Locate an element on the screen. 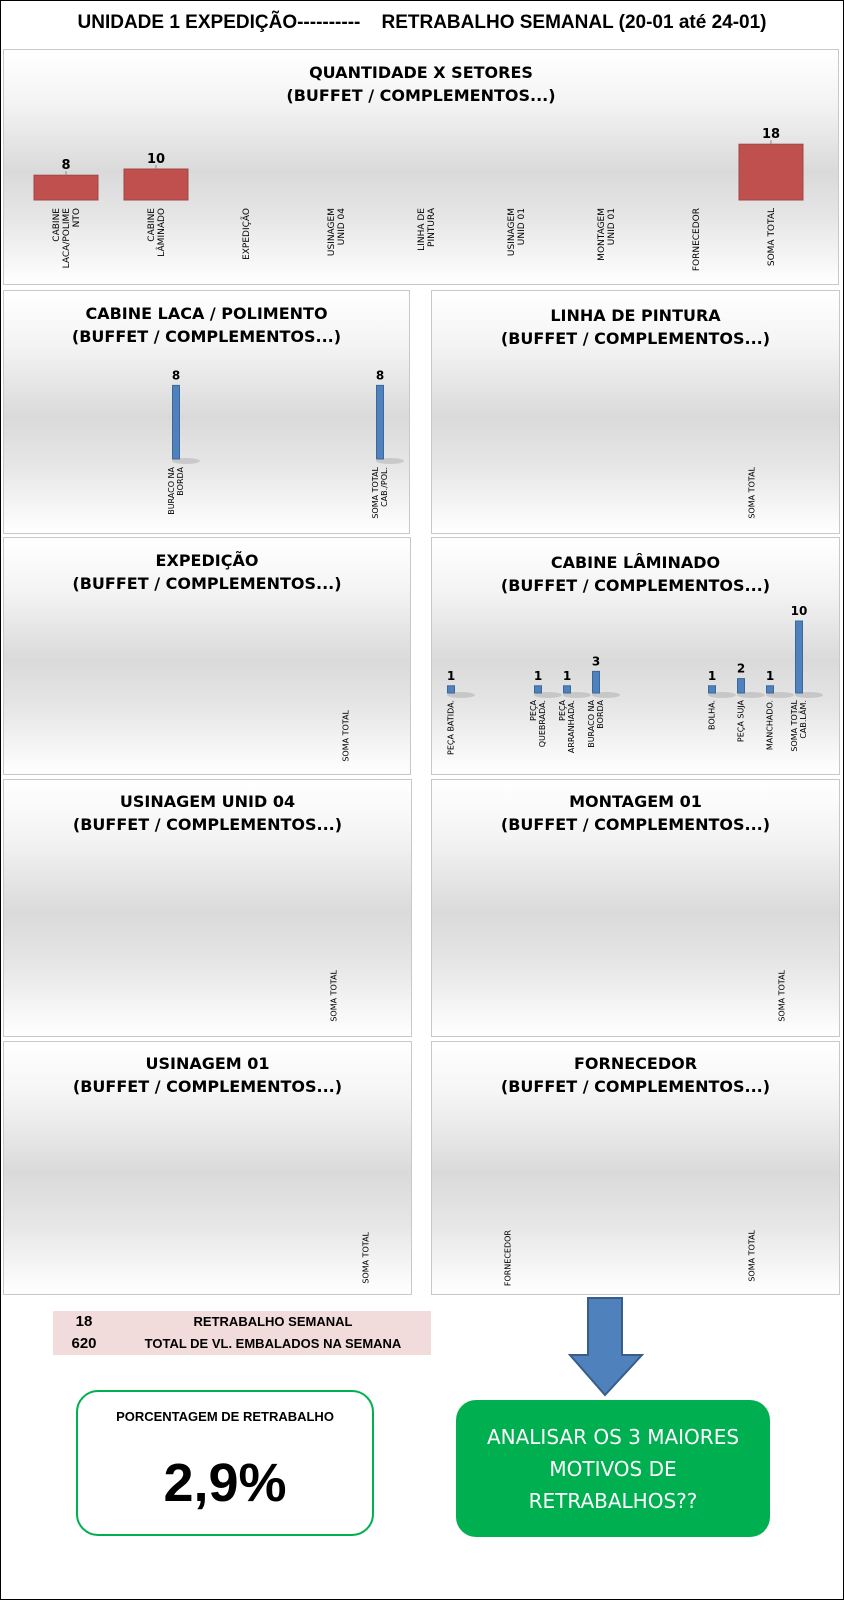 Image resolution: width=844 pixels, height=1600 pixels. summary-label: TOTAL DE VL. EMBALADOS NA SEMANA is located at coordinates (273, 1343).